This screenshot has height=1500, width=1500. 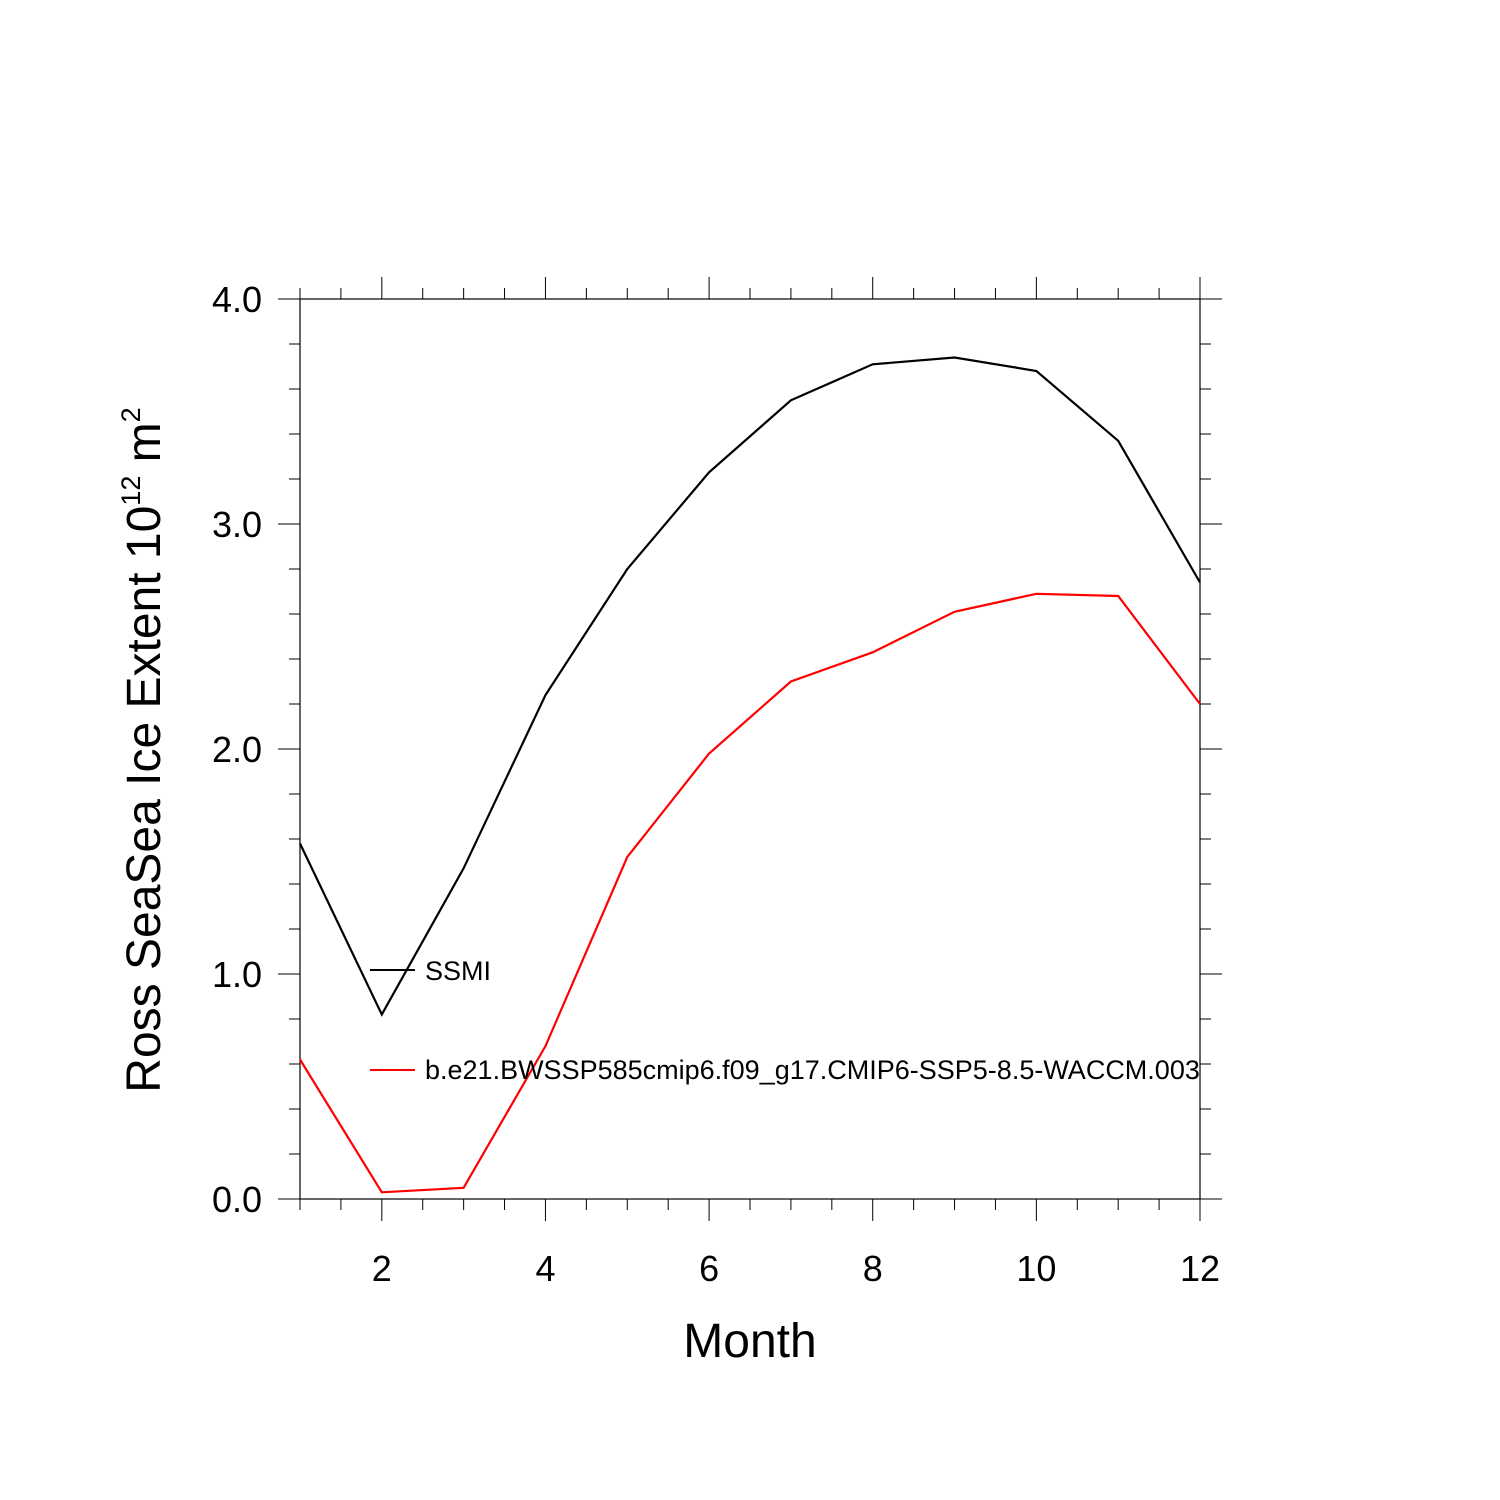 I want to click on x-tick-label: 4, so click(x=545, y=1268).